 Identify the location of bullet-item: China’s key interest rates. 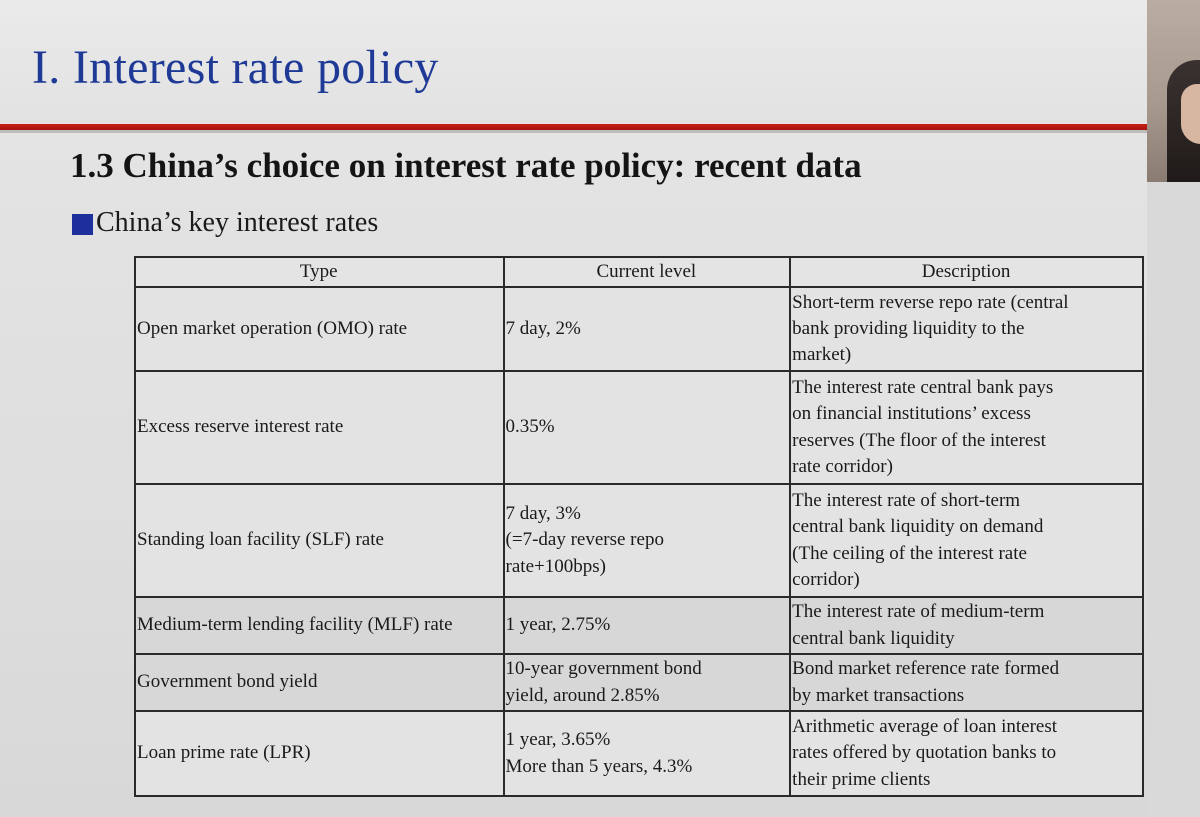
(225, 223).